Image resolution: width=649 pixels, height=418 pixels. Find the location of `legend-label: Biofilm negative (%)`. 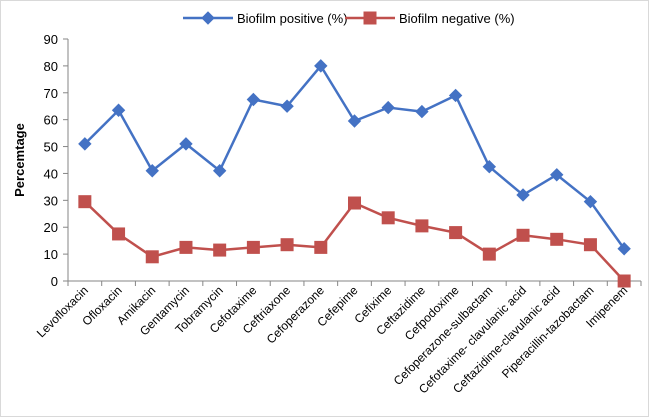

legend-label: Biofilm negative (%) is located at coordinates (457, 18).